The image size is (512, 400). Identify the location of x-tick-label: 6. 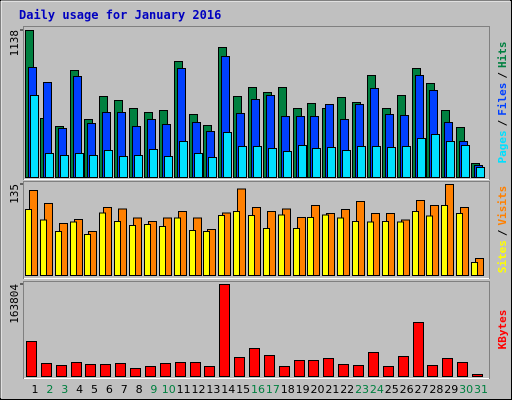
(109, 389).